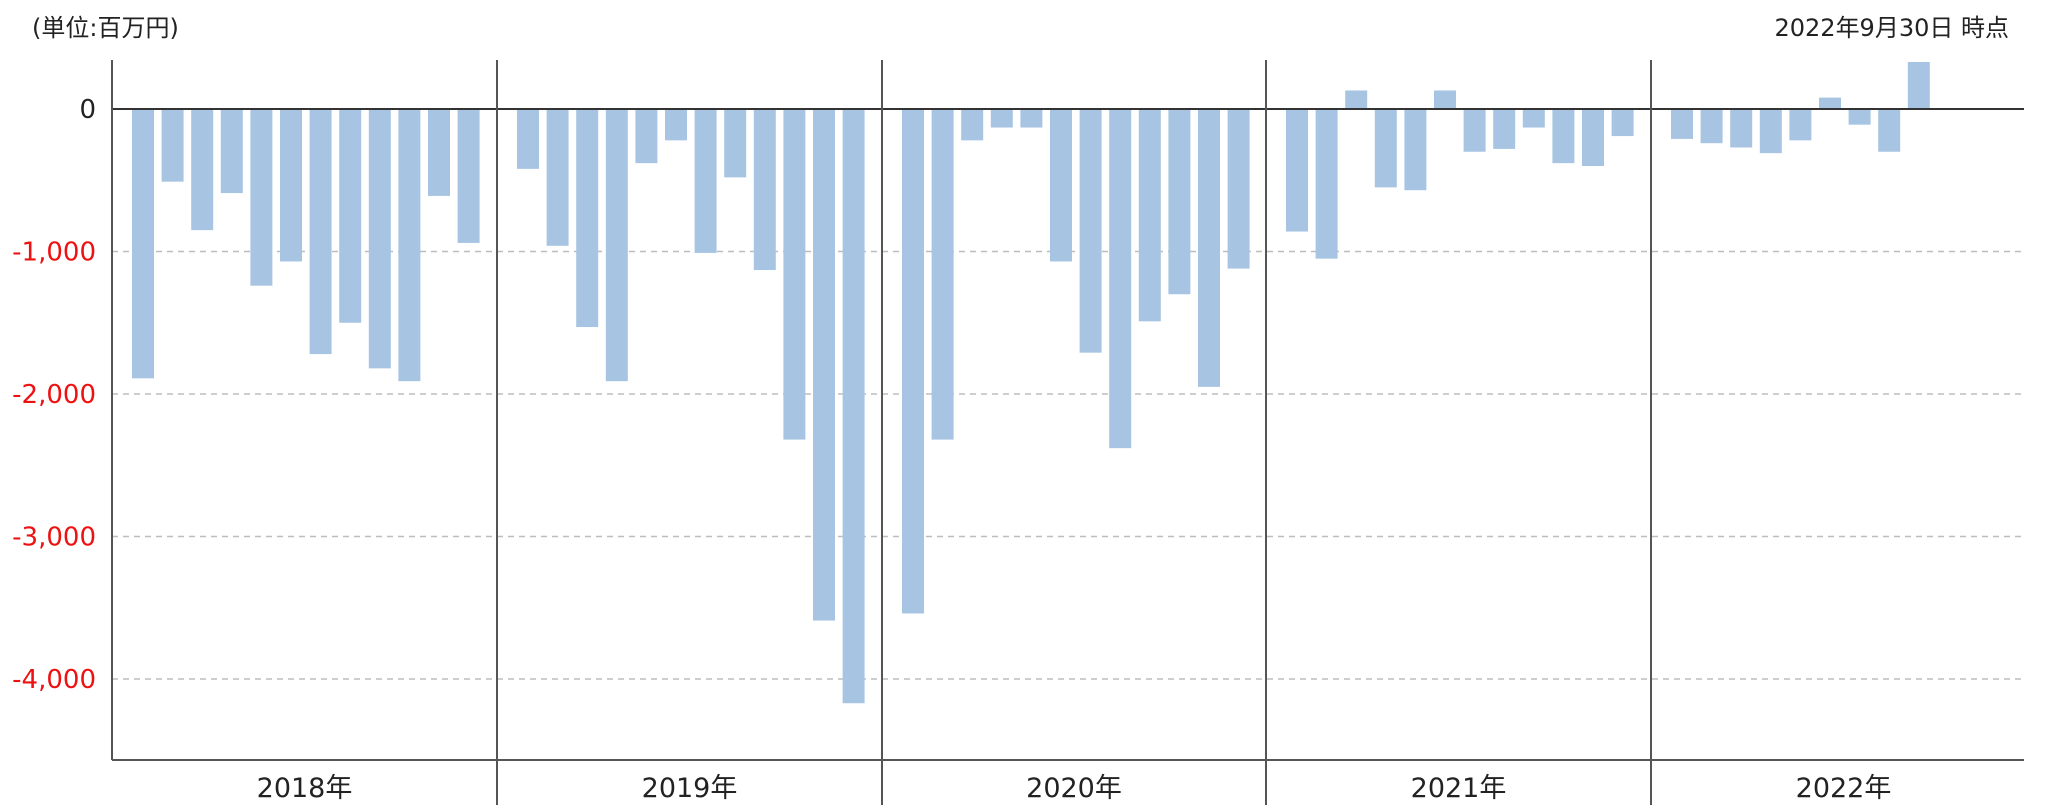  Describe the element at coordinates (105, 28) in the screenshot. I see `unit-label: (単位:百万円)` at that location.